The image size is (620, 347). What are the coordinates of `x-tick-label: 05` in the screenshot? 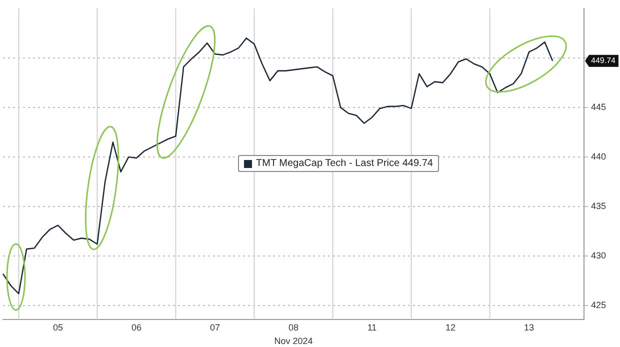 It's located at (57, 327).